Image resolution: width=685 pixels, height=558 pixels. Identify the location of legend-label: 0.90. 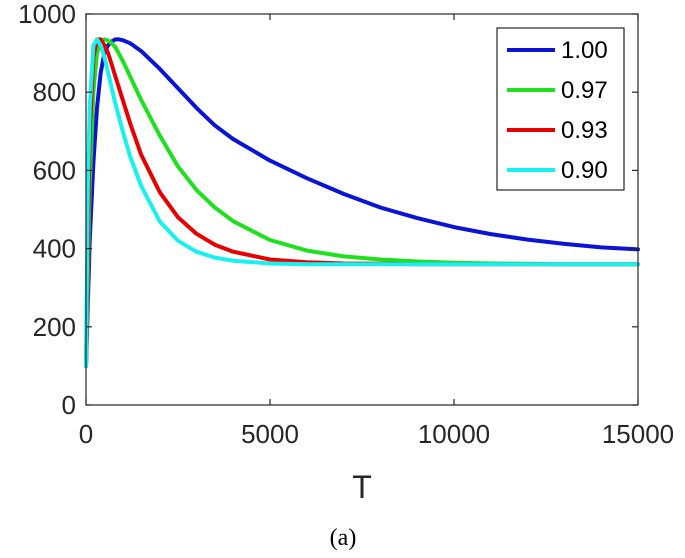
(584, 170).